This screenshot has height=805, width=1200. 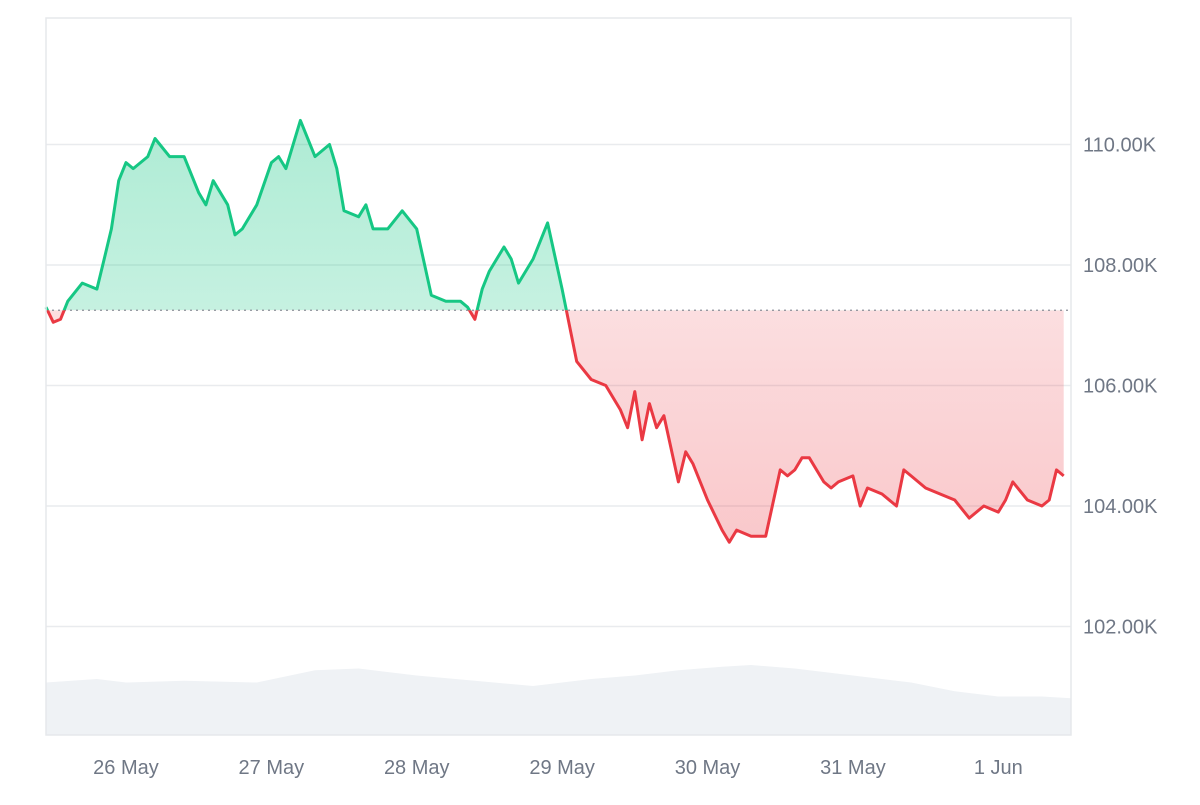 What do you see at coordinates (1120, 266) in the screenshot?
I see `y-tick-label: 108.00K` at bounding box center [1120, 266].